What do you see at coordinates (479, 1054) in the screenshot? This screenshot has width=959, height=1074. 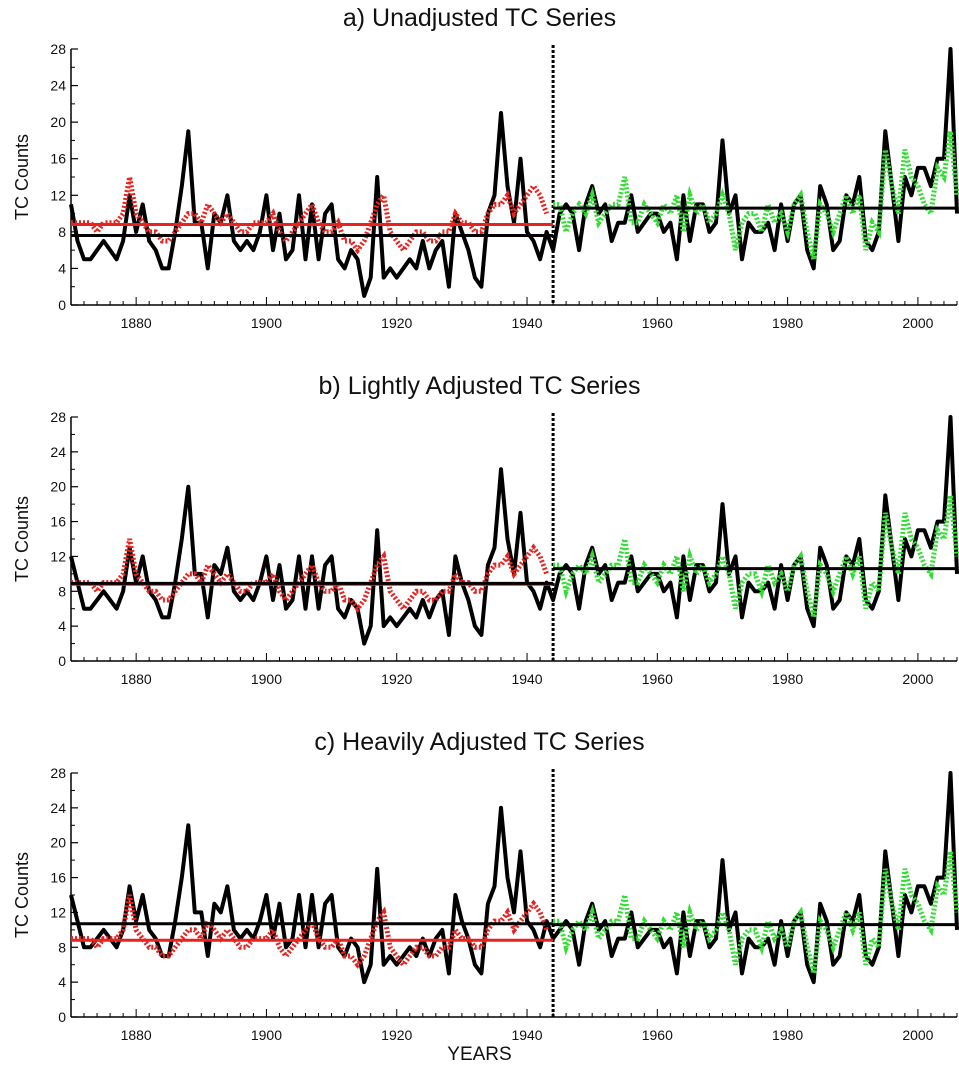 I see `x-axis-title: YEARS` at bounding box center [479, 1054].